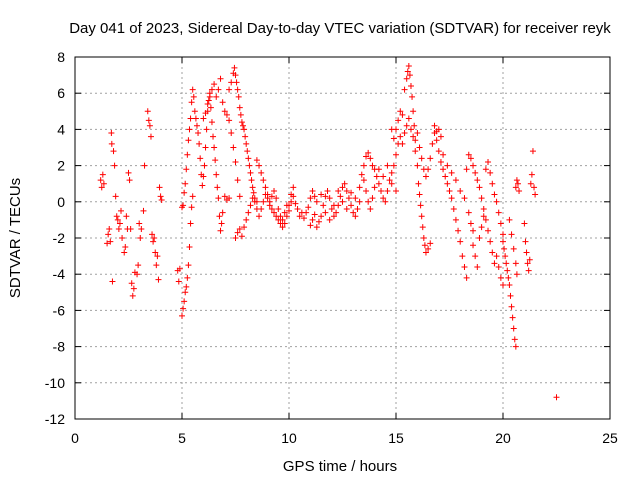 Image resolution: width=640 pixels, height=480 pixels. Describe the element at coordinates (61, 202) in the screenshot. I see `y-tick-label: 0` at that location.